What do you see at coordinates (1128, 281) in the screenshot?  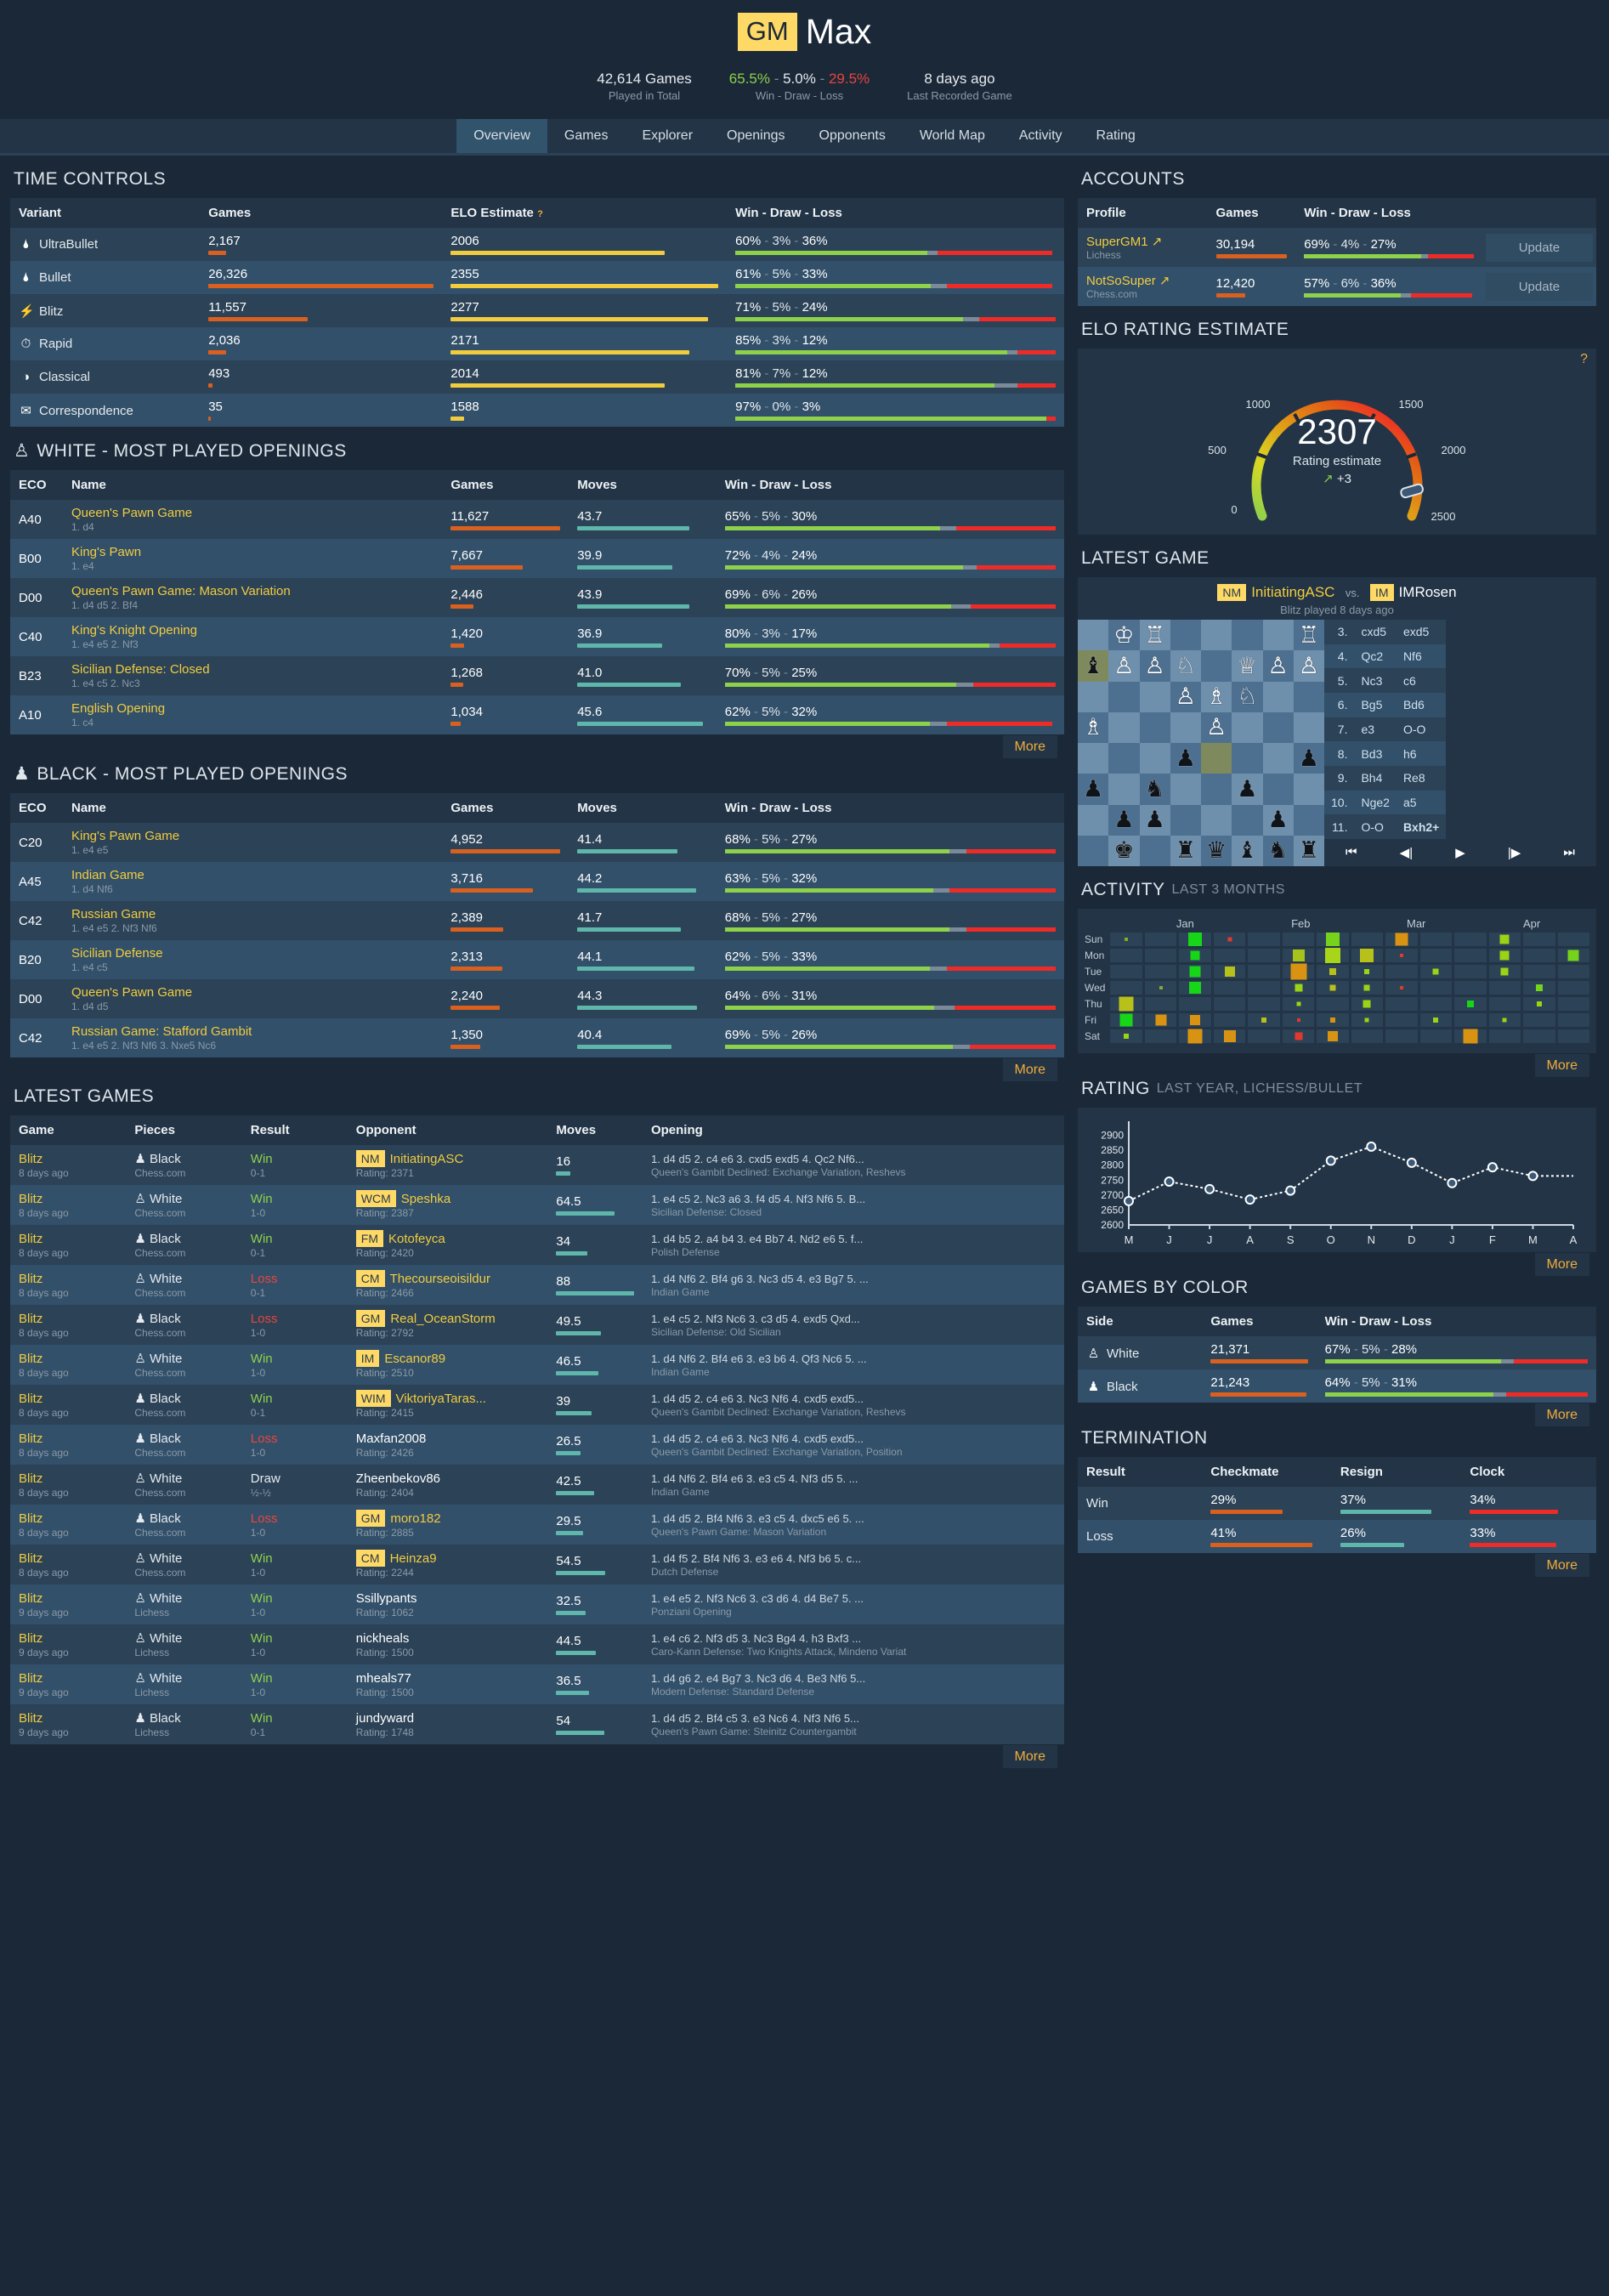 I see `account-name: NotSoSuper ↗` at bounding box center [1128, 281].